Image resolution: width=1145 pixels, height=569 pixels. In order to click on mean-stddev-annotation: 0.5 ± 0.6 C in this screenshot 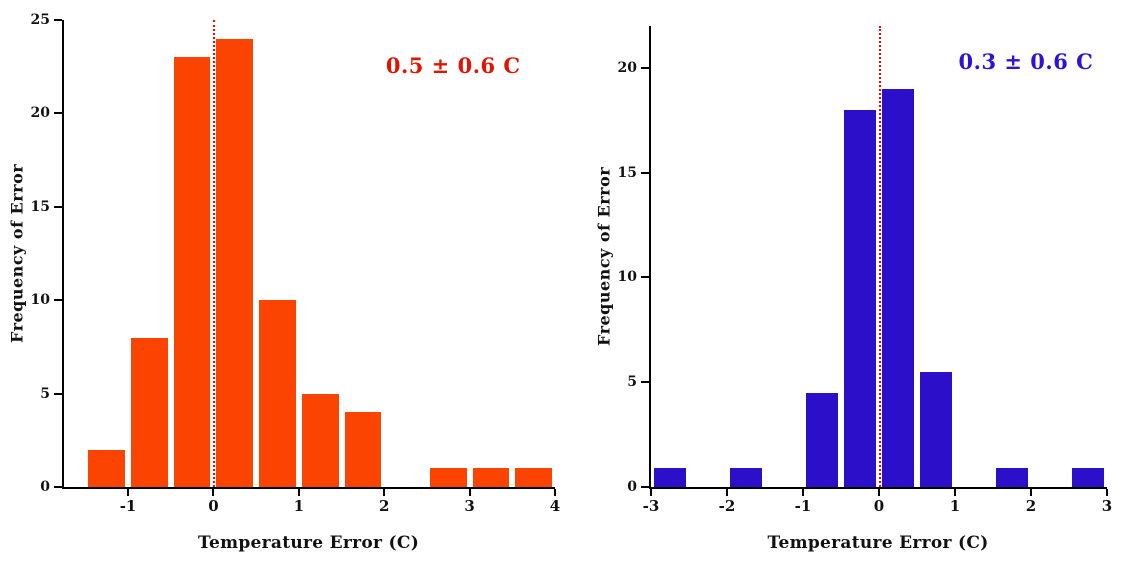, I will do `click(453, 65)`.